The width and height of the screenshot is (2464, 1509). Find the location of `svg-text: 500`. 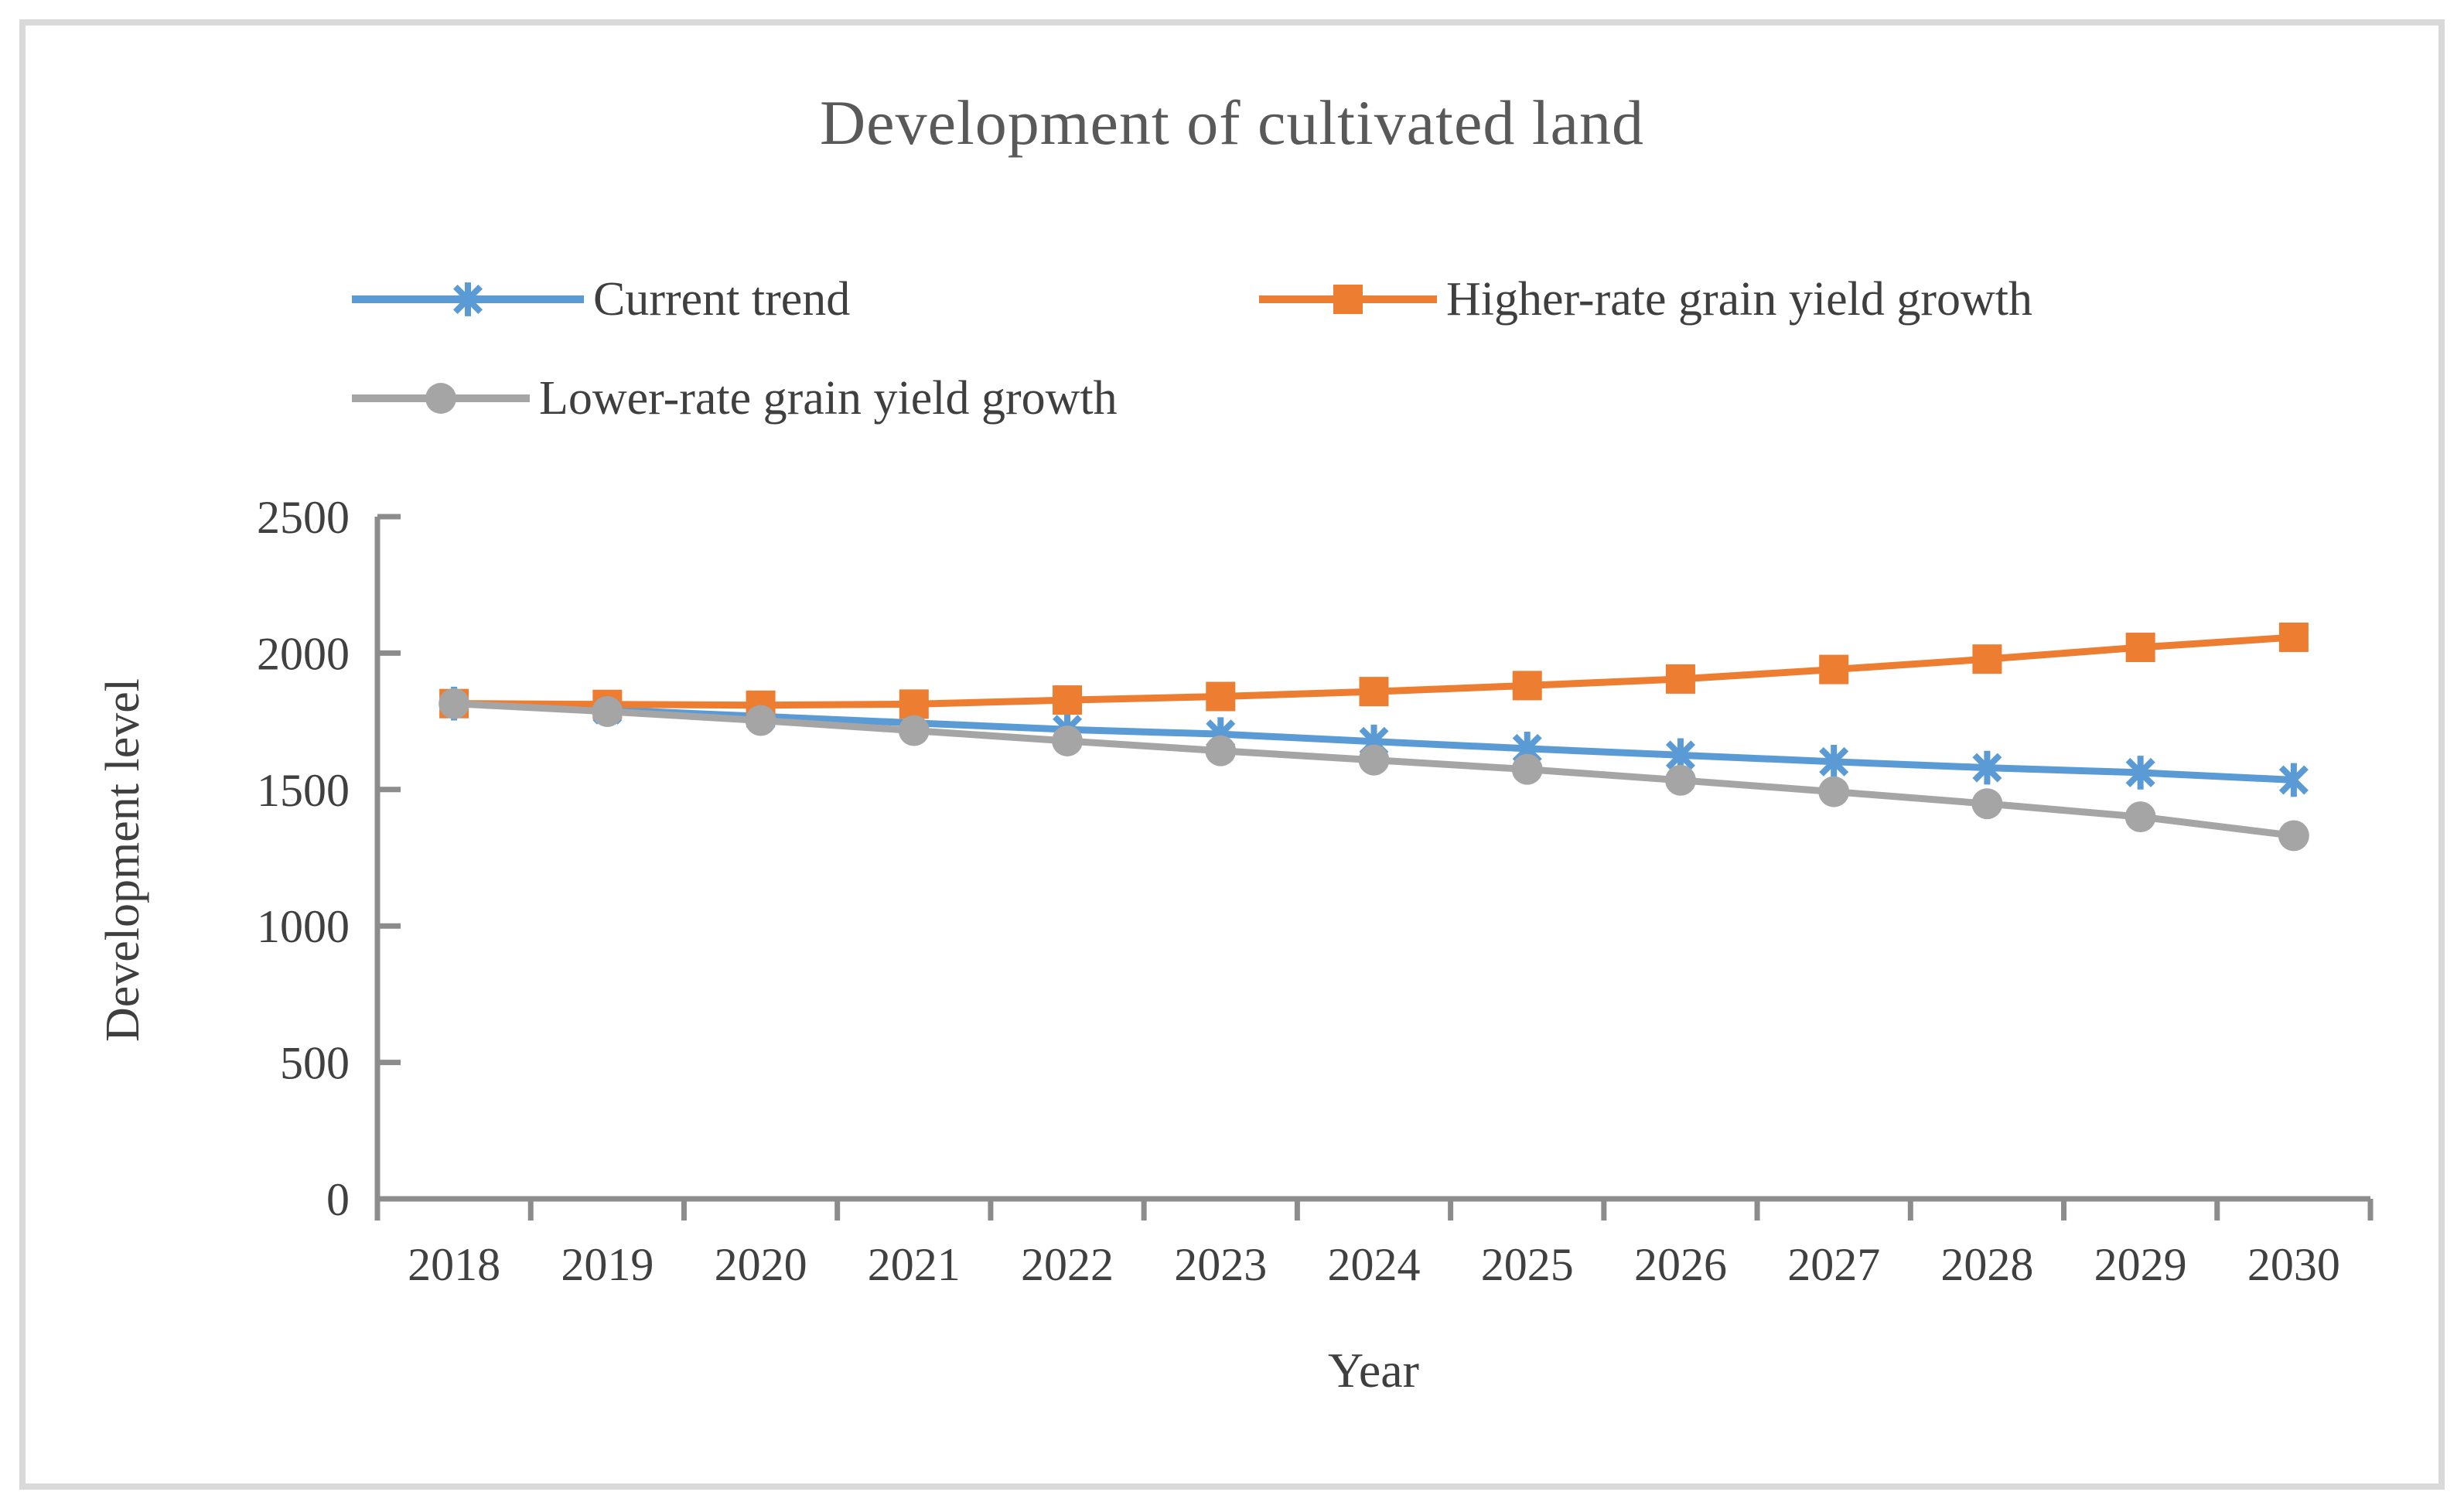

svg-text: 500 is located at coordinates (315, 1063).